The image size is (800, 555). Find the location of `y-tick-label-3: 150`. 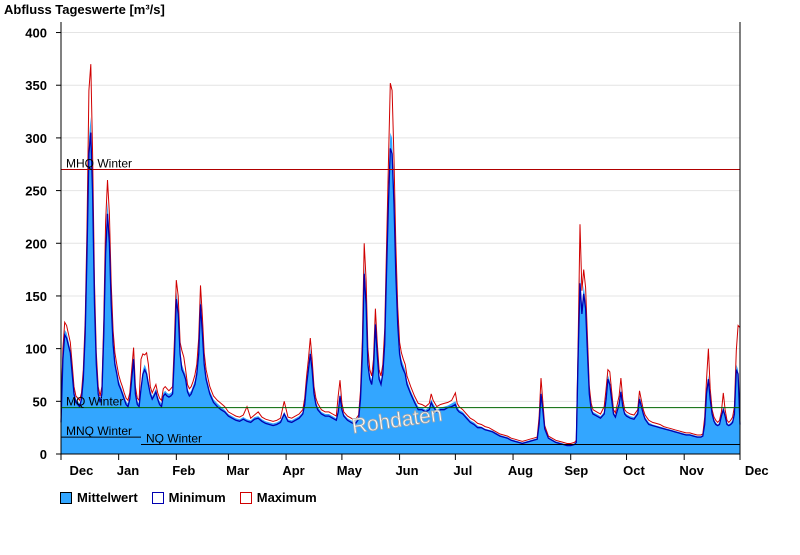

y-tick-label-3: 150 is located at coordinates (36, 296).